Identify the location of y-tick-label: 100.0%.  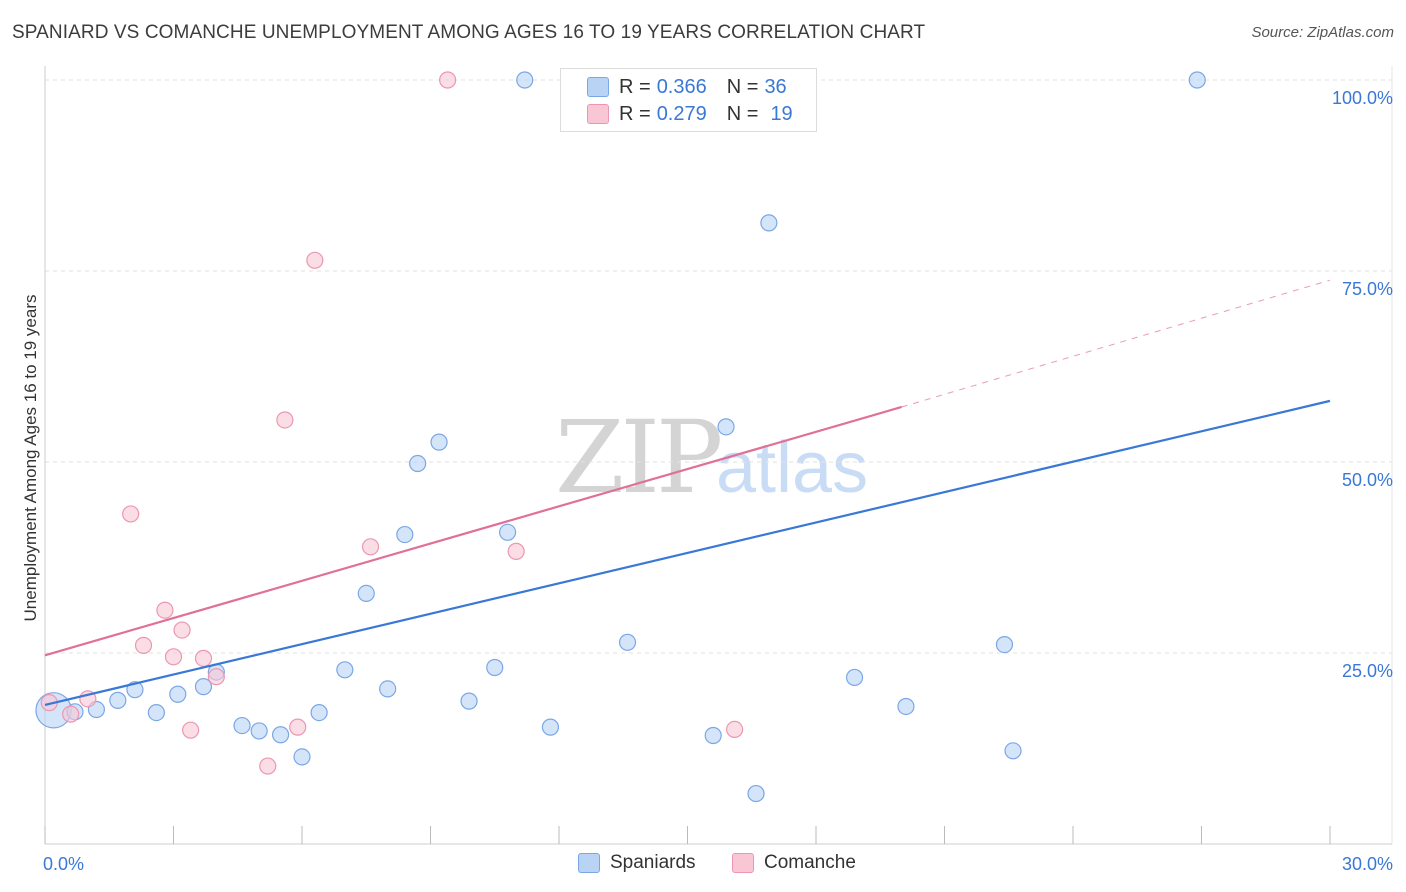
(1362, 98).